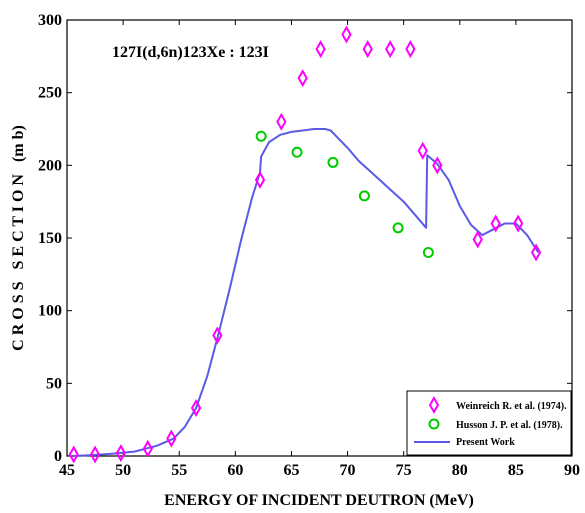 The width and height of the screenshot is (585, 513). I want to click on x-tick-label: 55, so click(179, 470).